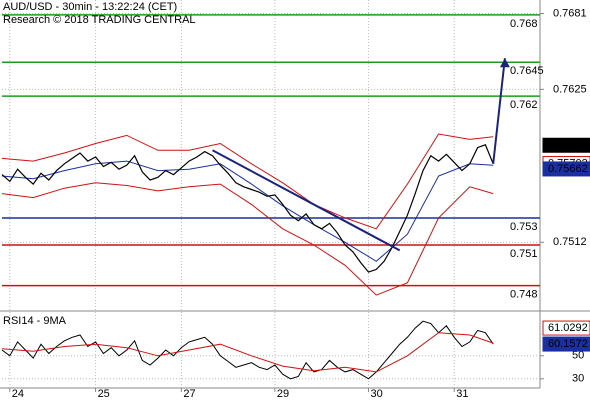 This screenshot has height=400, width=590. What do you see at coordinates (283, 394) in the screenshot?
I see `x-tick-label: 29` at bounding box center [283, 394].